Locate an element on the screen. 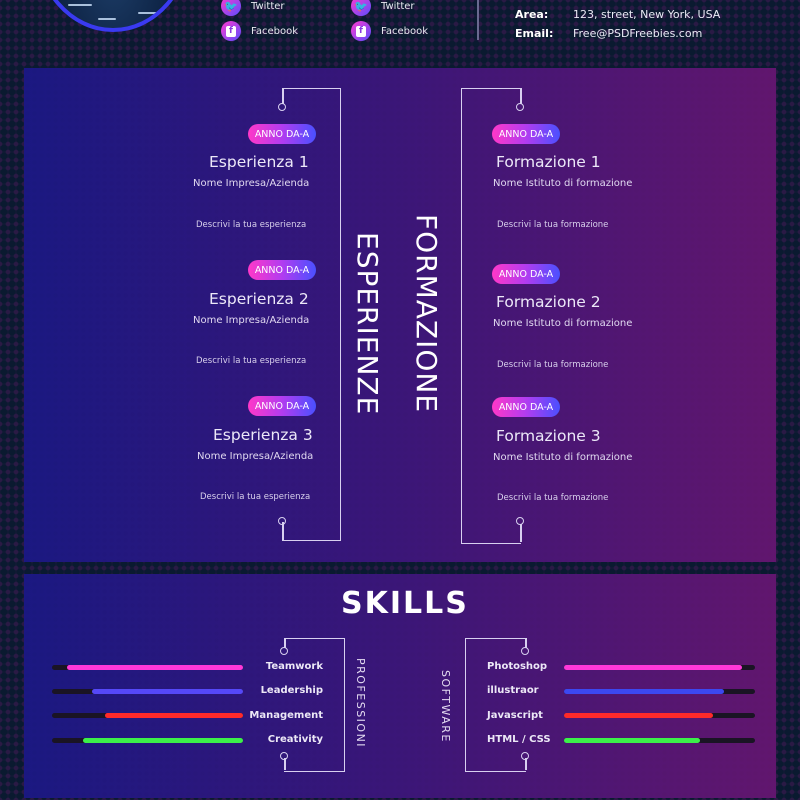 The height and width of the screenshot is (800, 800). area-label: Area: is located at coordinates (532, 14).